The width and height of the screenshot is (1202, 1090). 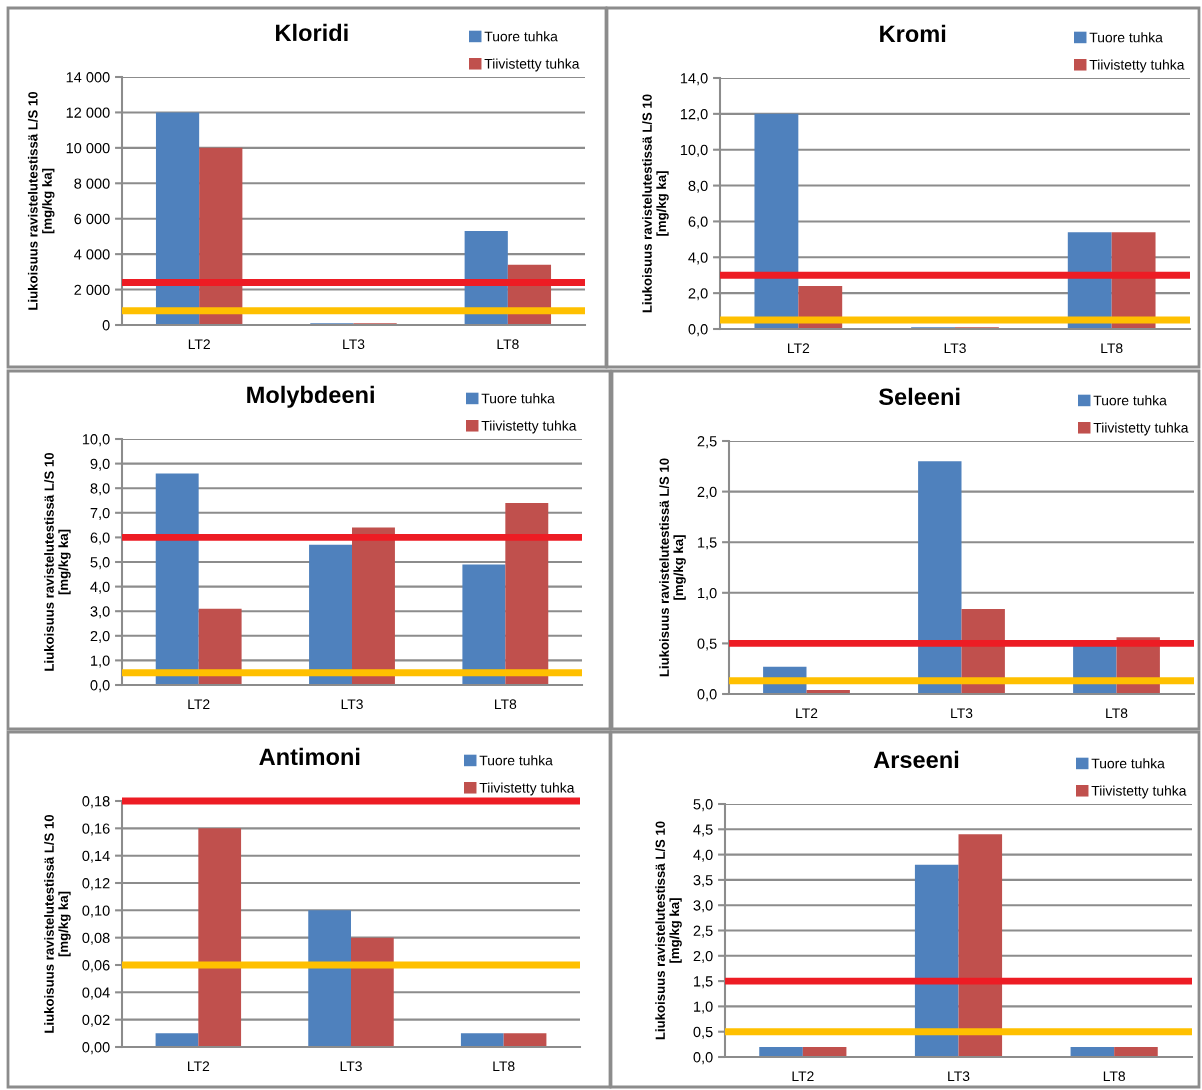 I want to click on y-tick-label: 0,08, so click(x=96, y=938).